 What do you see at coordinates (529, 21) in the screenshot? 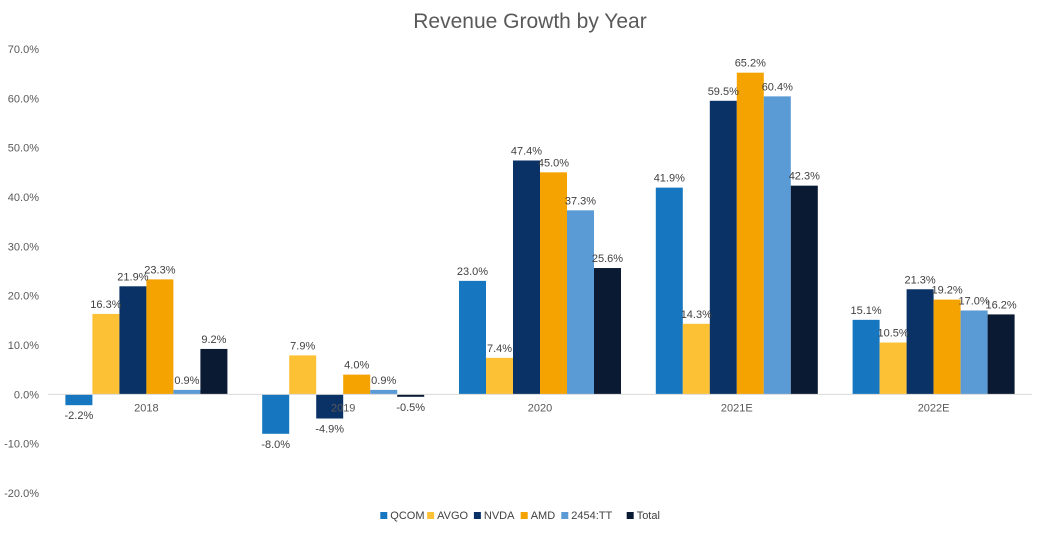
I see `chart-title: Revenue Growth by Year` at bounding box center [529, 21].